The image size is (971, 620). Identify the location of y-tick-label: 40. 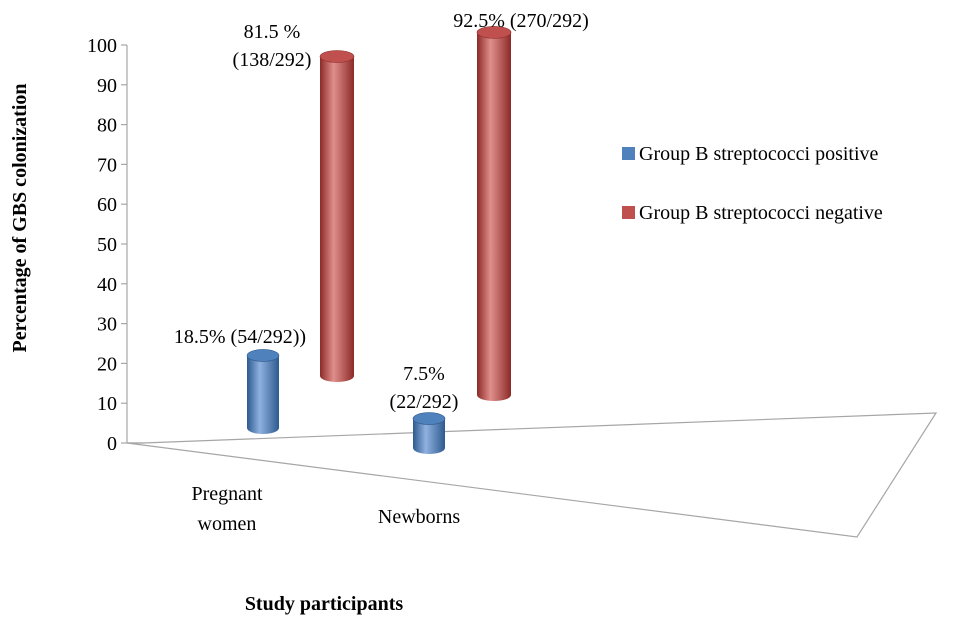
(107, 285).